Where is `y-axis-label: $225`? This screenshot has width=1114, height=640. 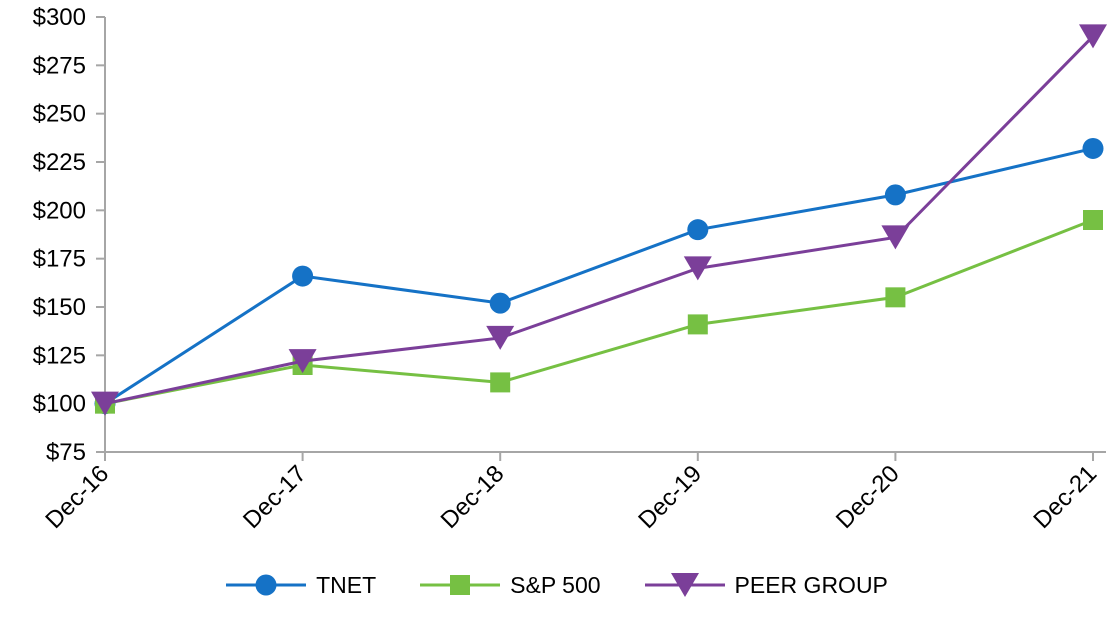
y-axis-label: $225 is located at coordinates (59, 162).